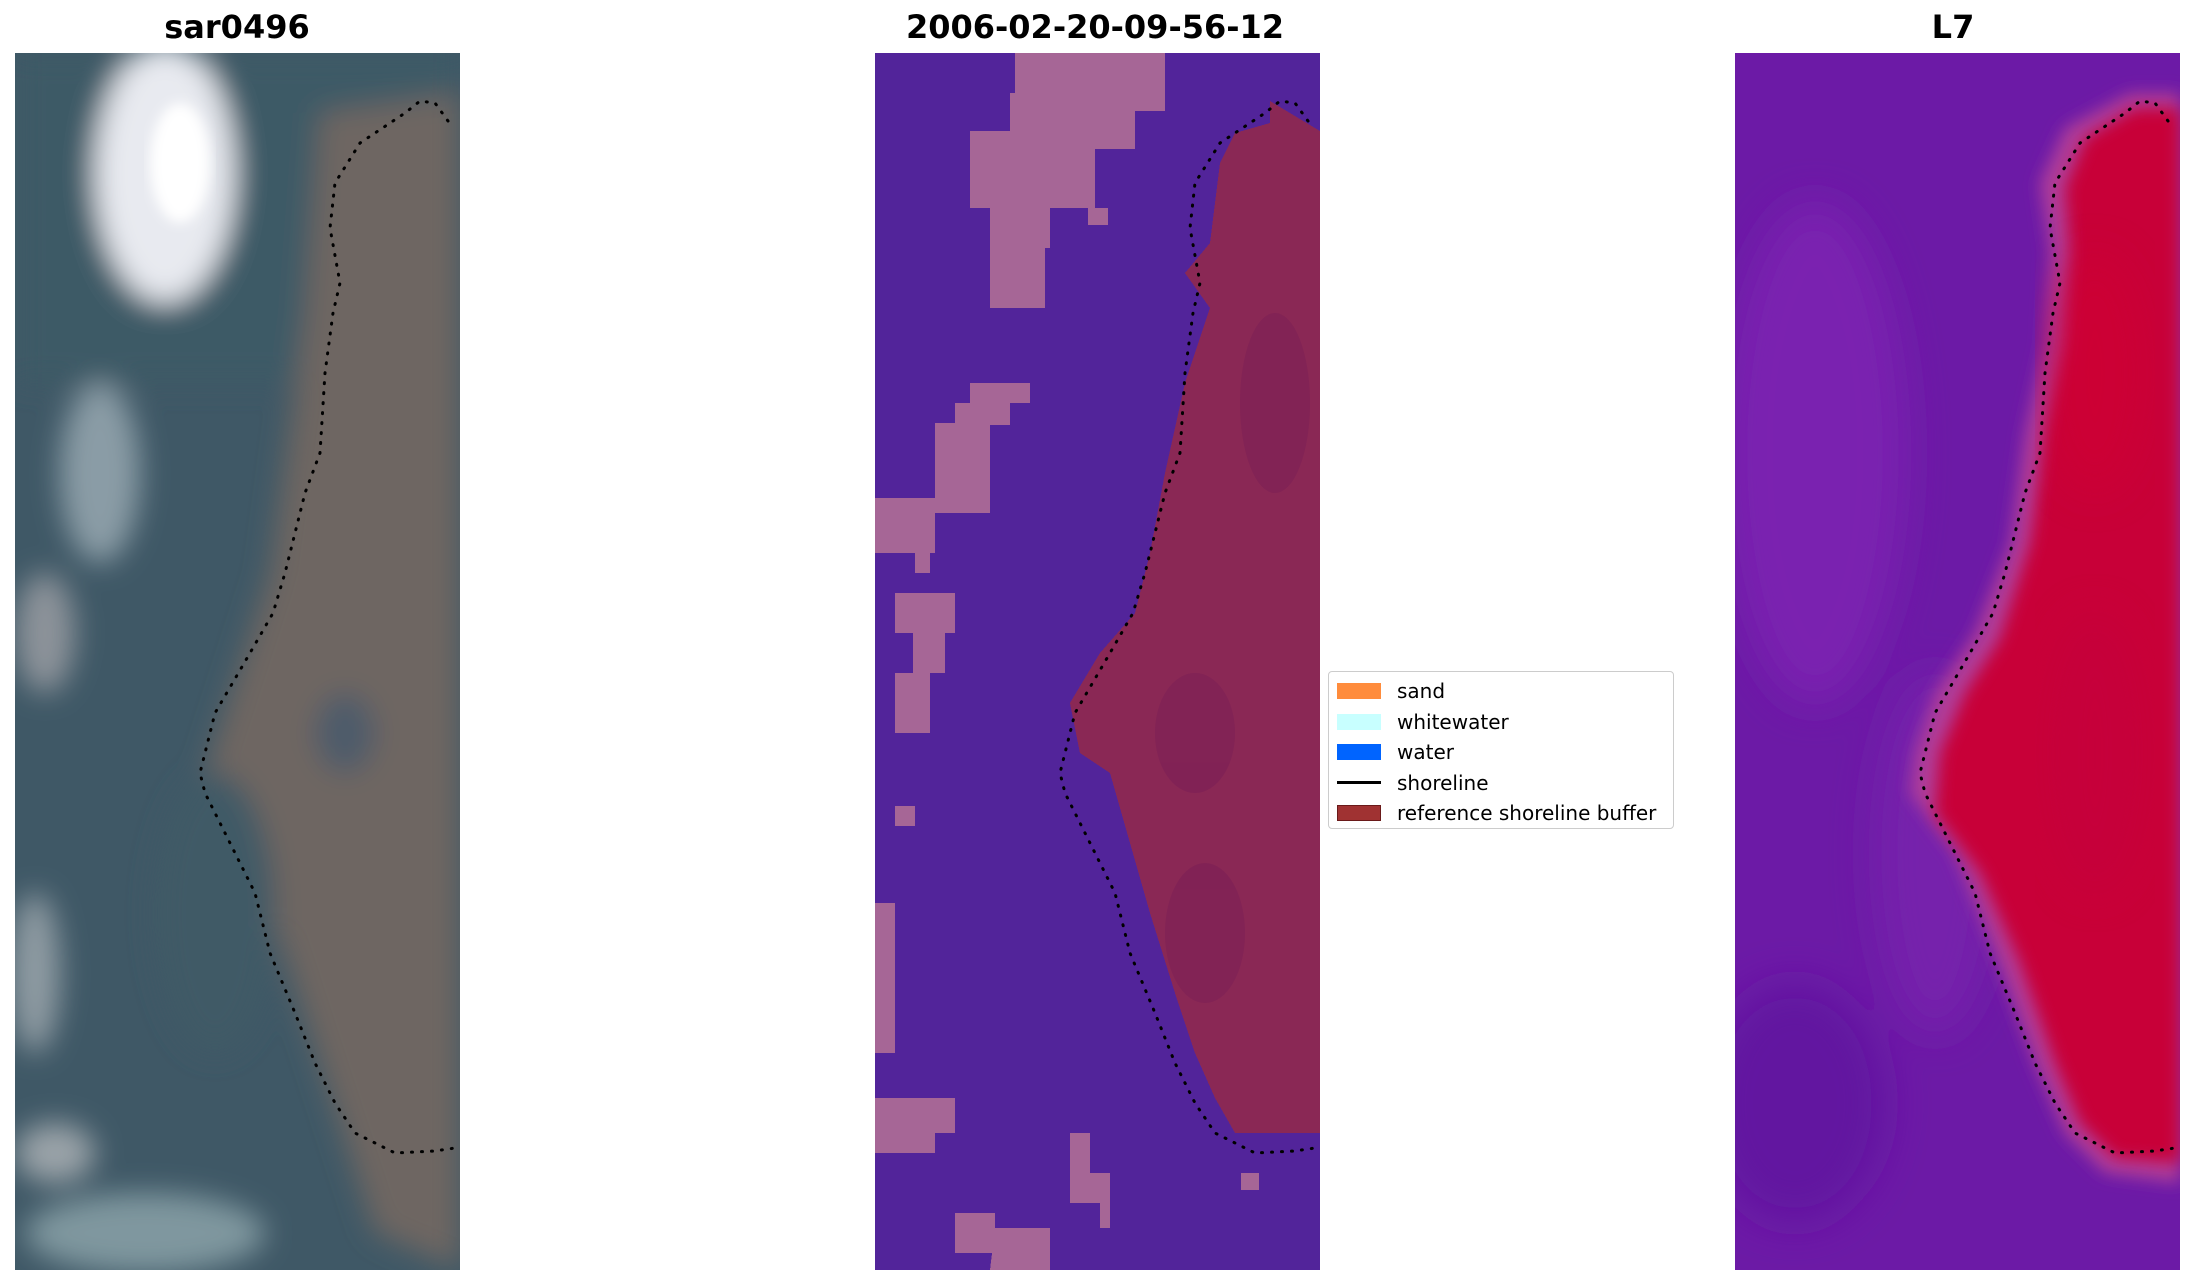 The height and width of the screenshot is (1283, 2188). What do you see at coordinates (1501, 783) in the screenshot?
I see `legend-item-shoreline: shoreline` at bounding box center [1501, 783].